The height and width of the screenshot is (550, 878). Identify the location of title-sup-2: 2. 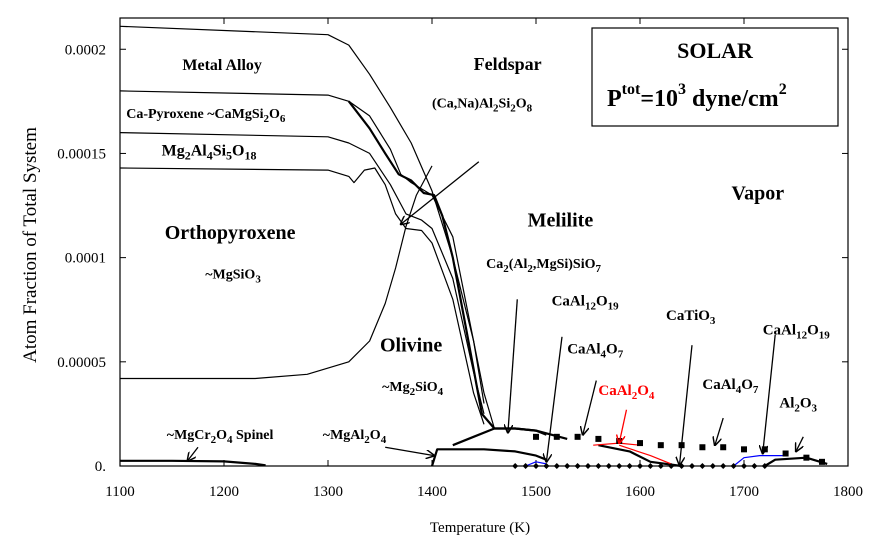
(783, 89).